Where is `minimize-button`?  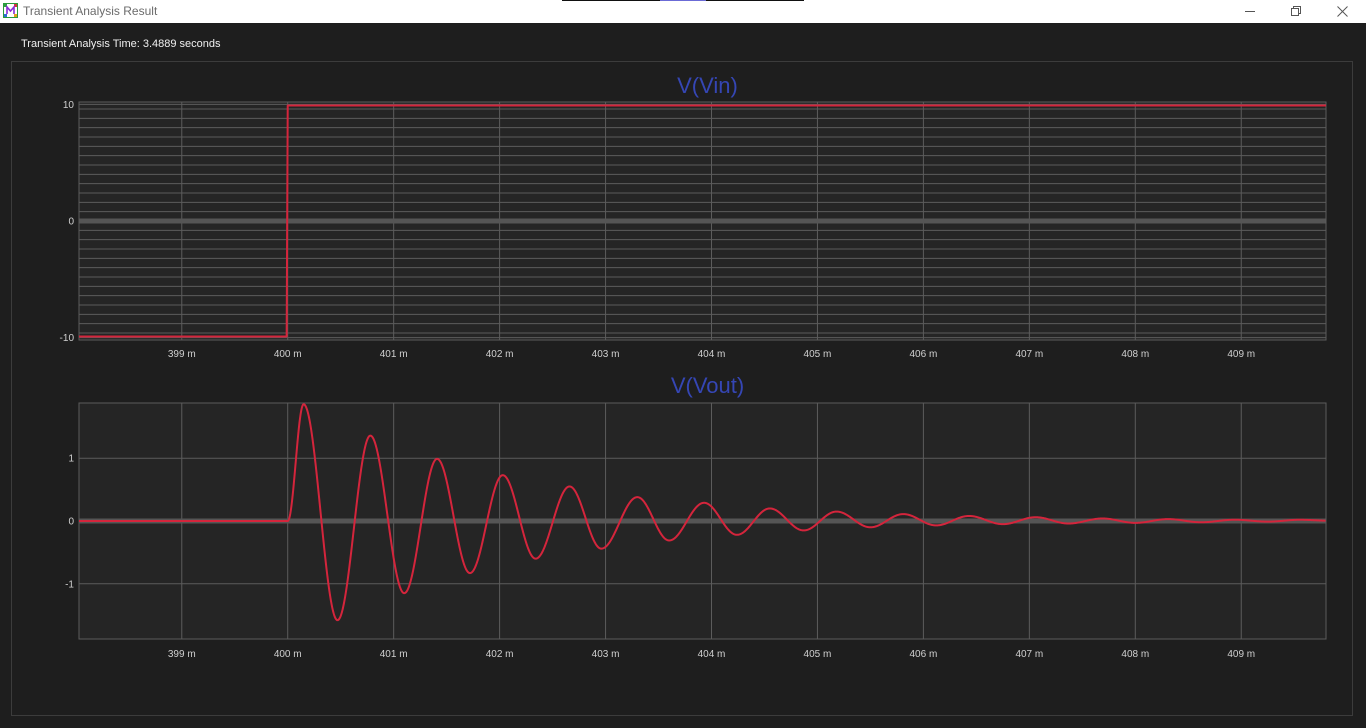 minimize-button is located at coordinates (1250, 11).